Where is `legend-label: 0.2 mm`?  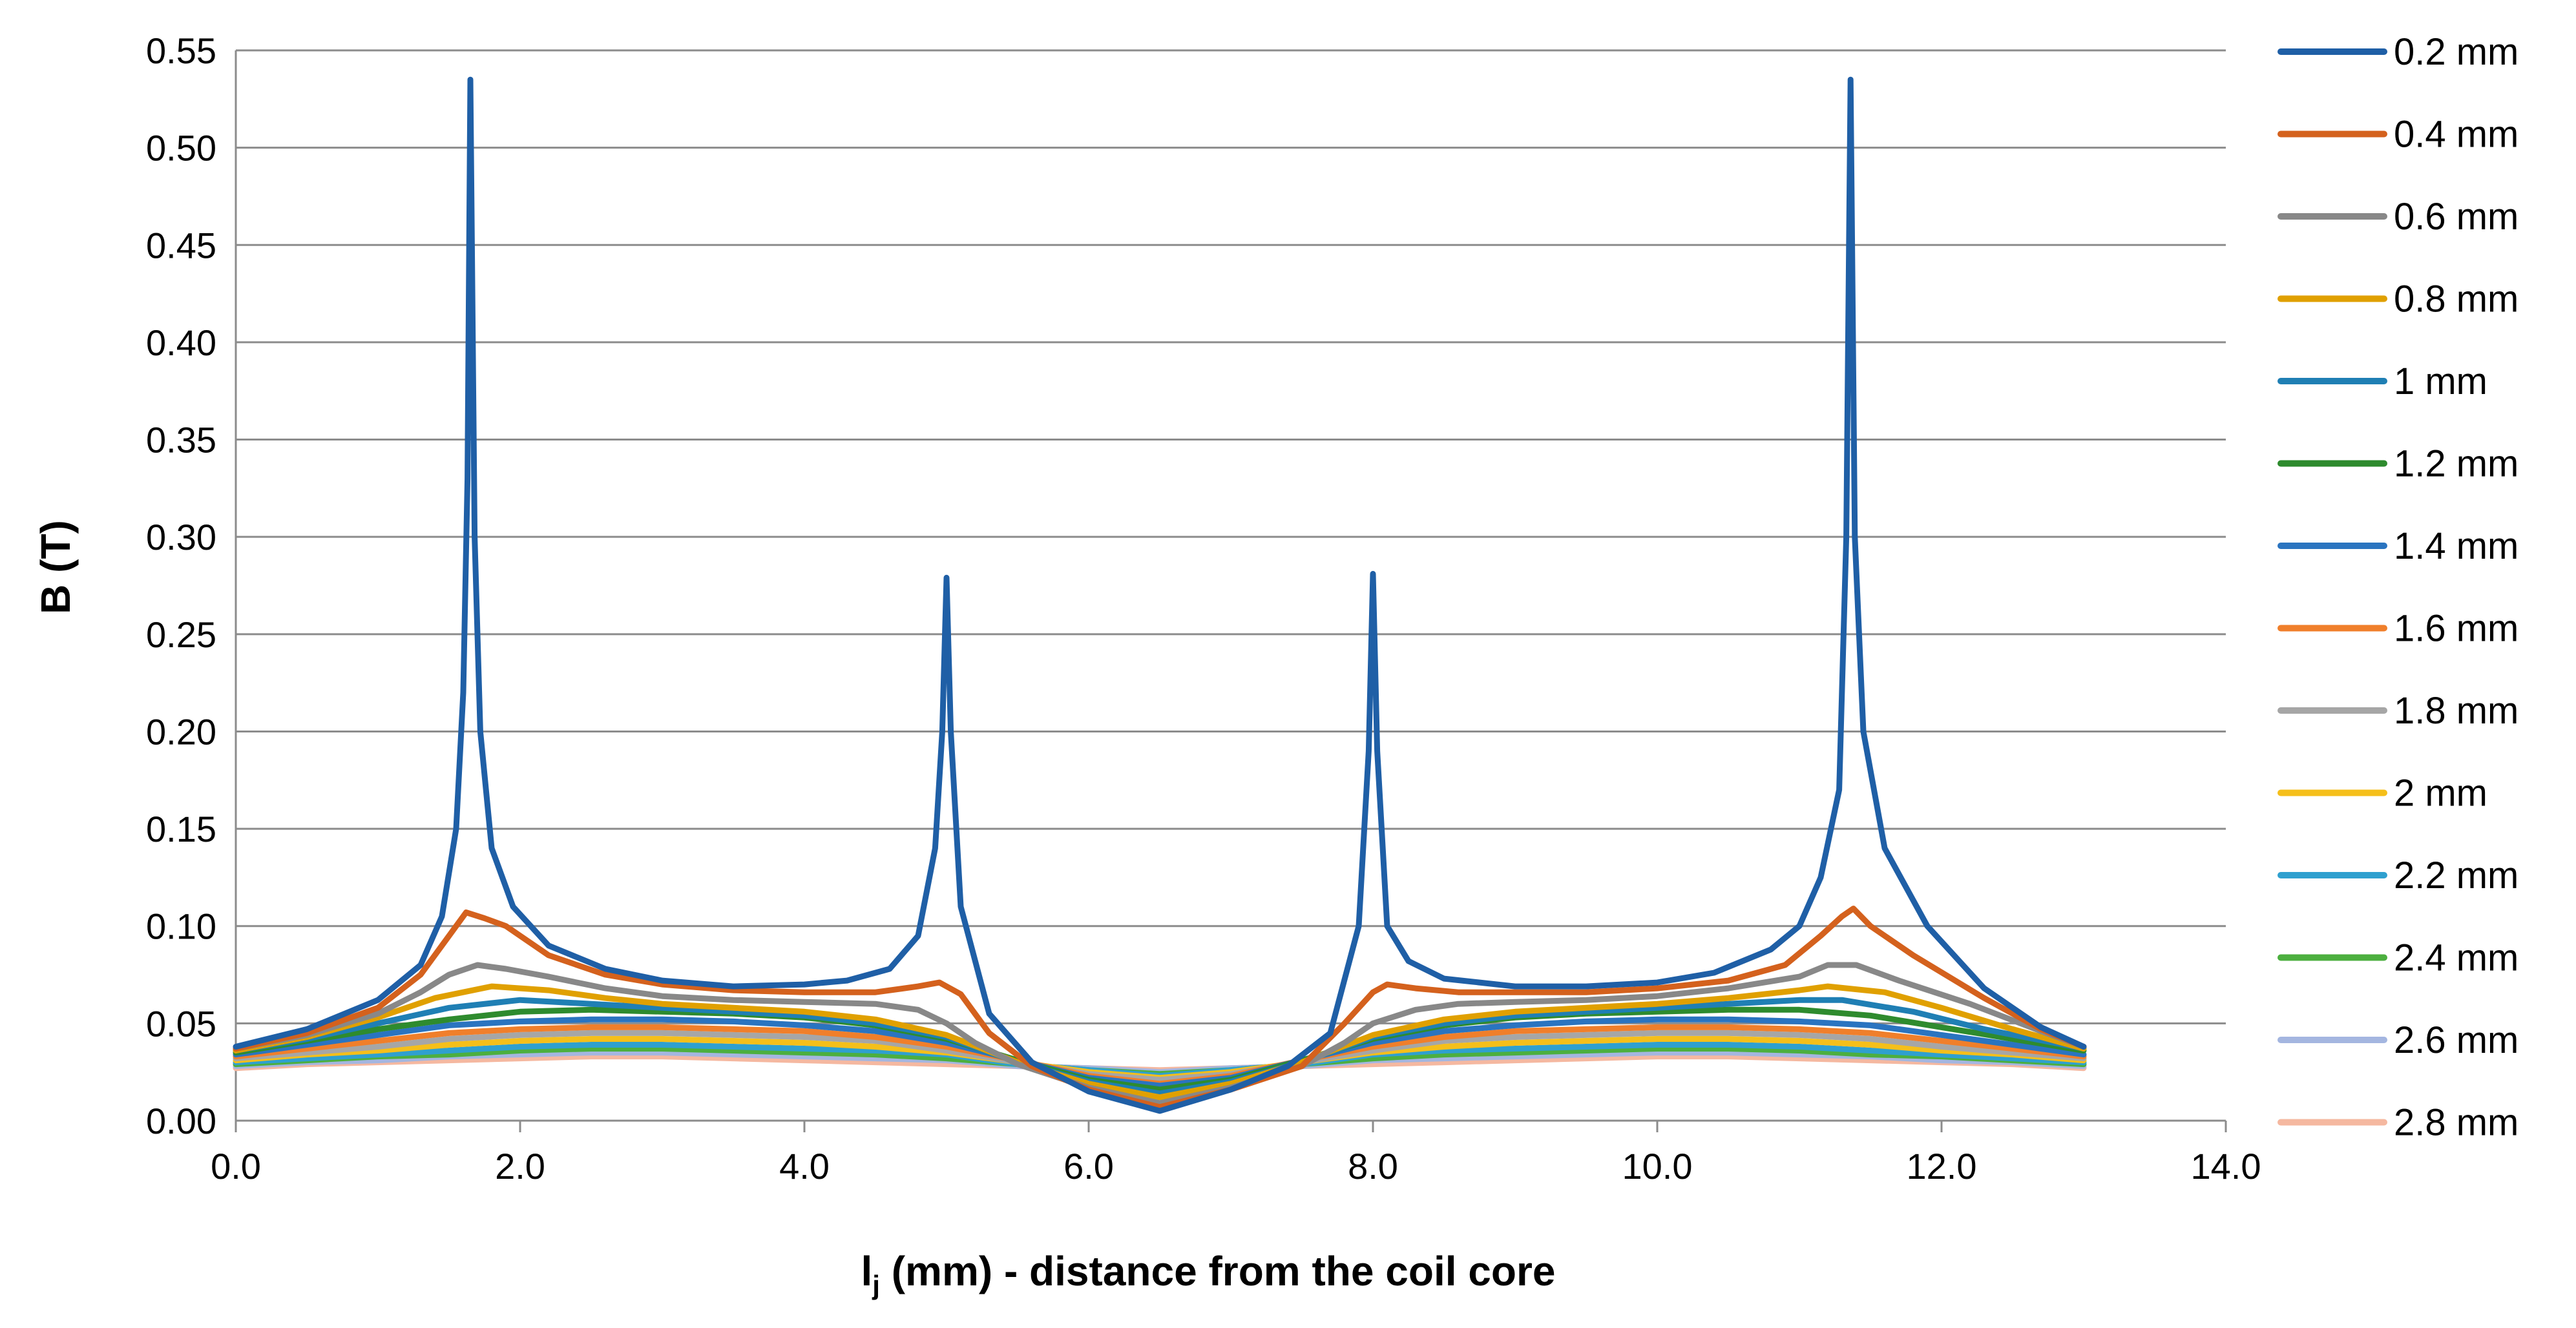 legend-label: 0.2 mm is located at coordinates (2456, 52).